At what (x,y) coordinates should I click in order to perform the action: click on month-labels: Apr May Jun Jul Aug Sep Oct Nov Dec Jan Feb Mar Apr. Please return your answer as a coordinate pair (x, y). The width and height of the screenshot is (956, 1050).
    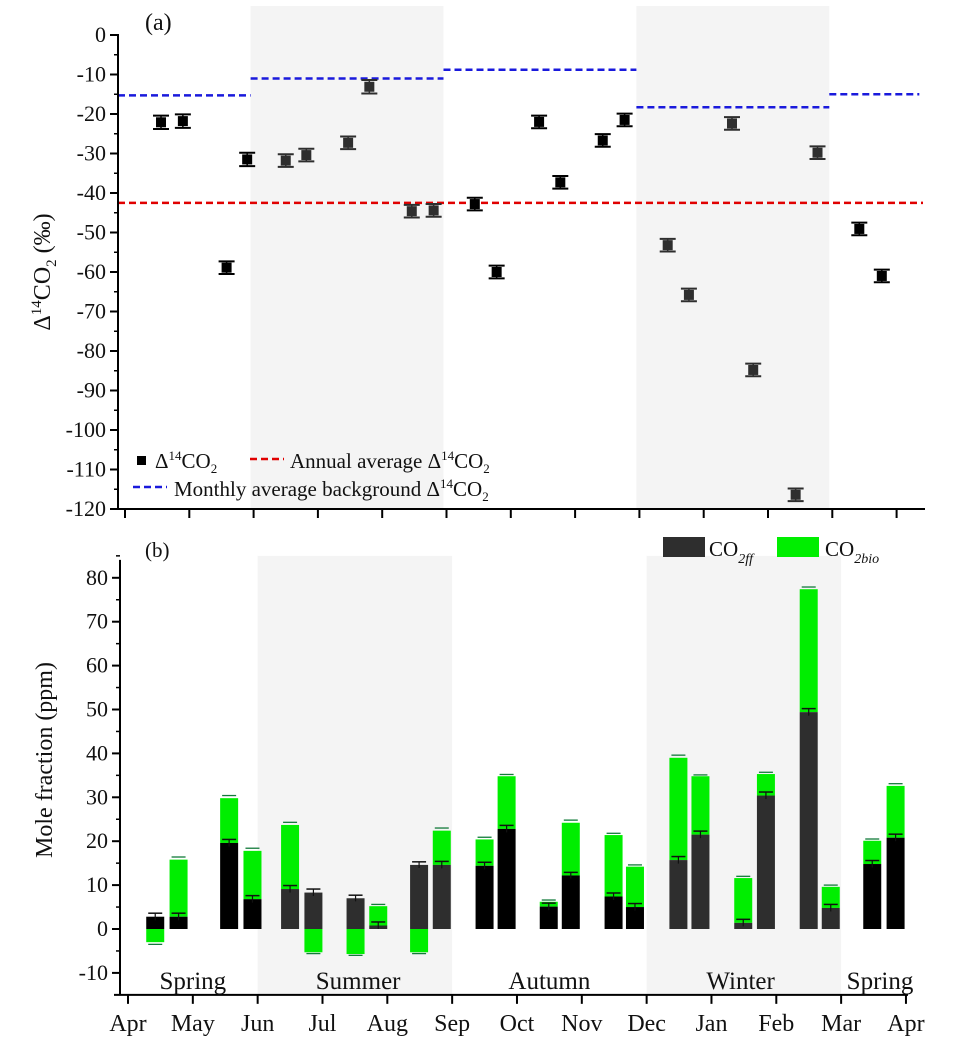
    Looking at the image, I should click on (516, 1024).